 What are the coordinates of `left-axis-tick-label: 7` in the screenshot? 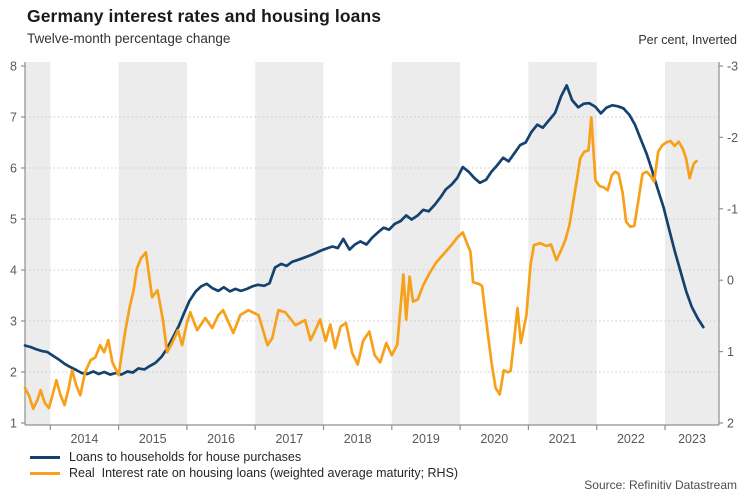 It's located at (13, 118).